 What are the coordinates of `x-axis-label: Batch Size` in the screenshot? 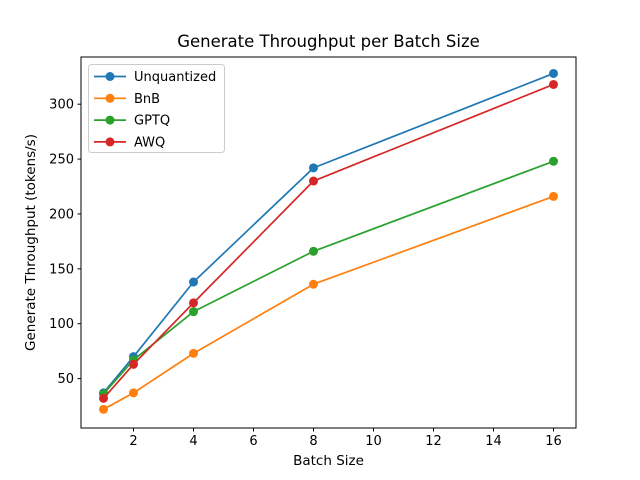 It's located at (328, 461).